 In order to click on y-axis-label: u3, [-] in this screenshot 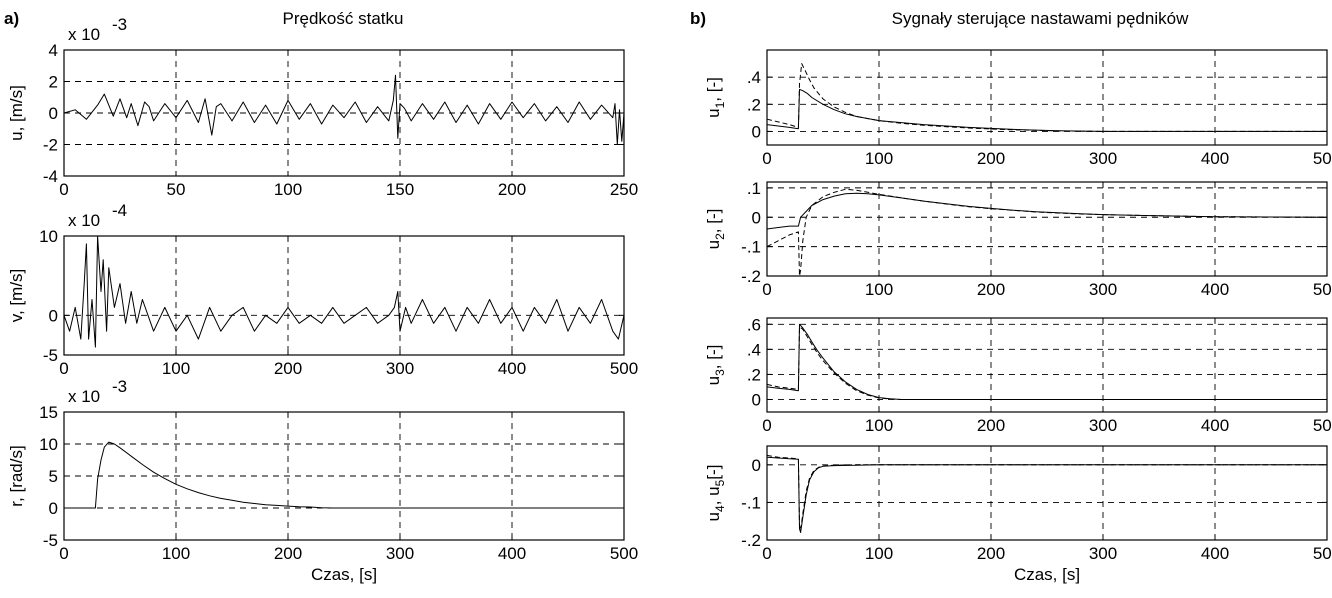, I will do `click(715, 365)`.